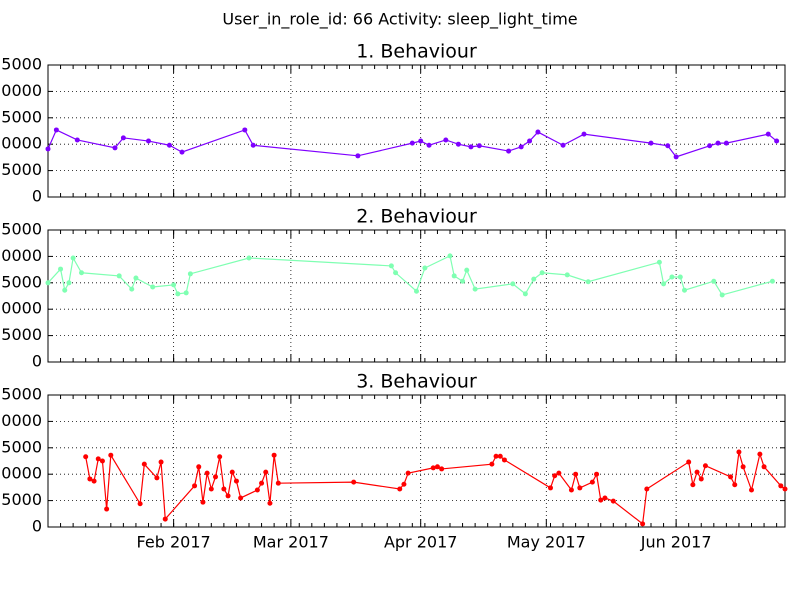 The height and width of the screenshot is (600, 800). What do you see at coordinates (546, 542) in the screenshot?
I see `x-tick-label: May 2017` at bounding box center [546, 542].